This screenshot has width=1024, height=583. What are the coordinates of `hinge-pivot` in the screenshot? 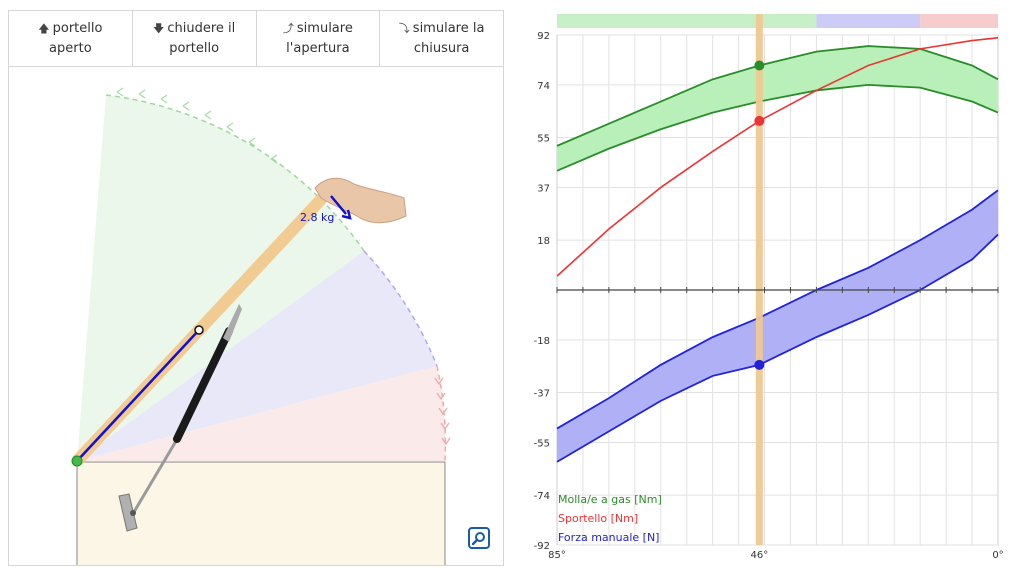 It's located at (77, 461).